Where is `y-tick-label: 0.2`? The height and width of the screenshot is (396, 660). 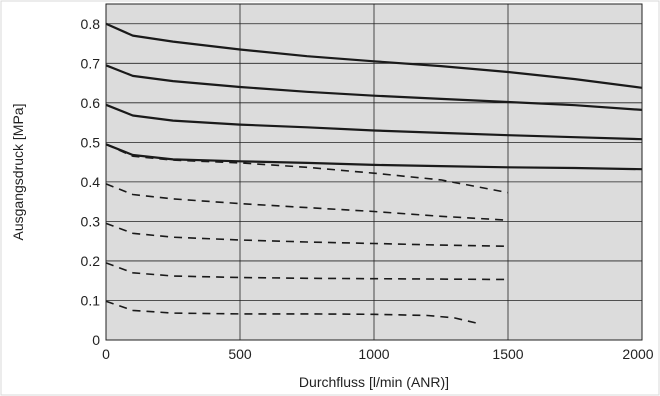
y-tick-label: 0.2 is located at coordinates (91, 261).